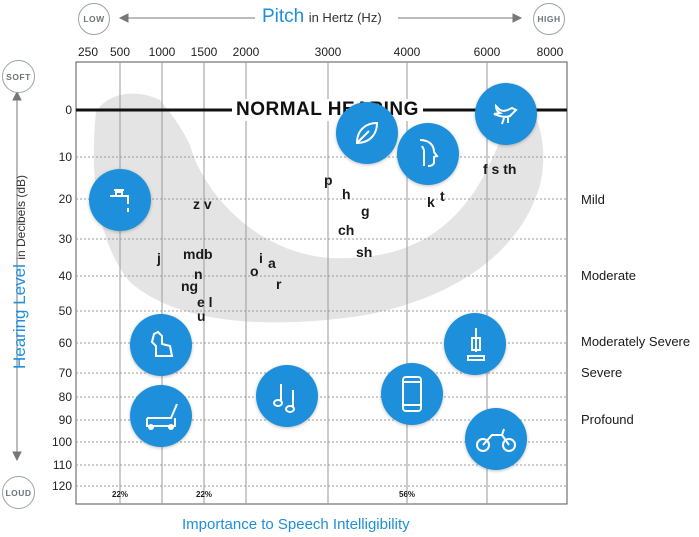  I want to click on severity-label: Moderately Severe, so click(636, 341).